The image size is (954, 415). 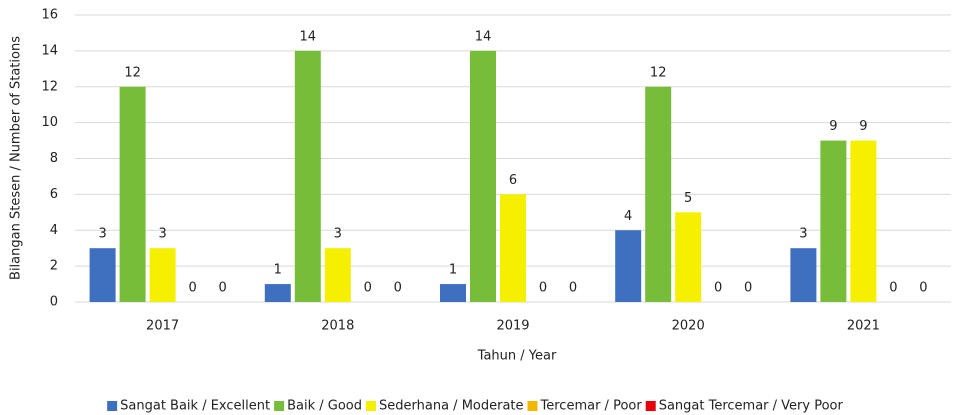 What do you see at coordinates (863, 326) in the screenshot?
I see `x-tick-label: 2021` at bounding box center [863, 326].